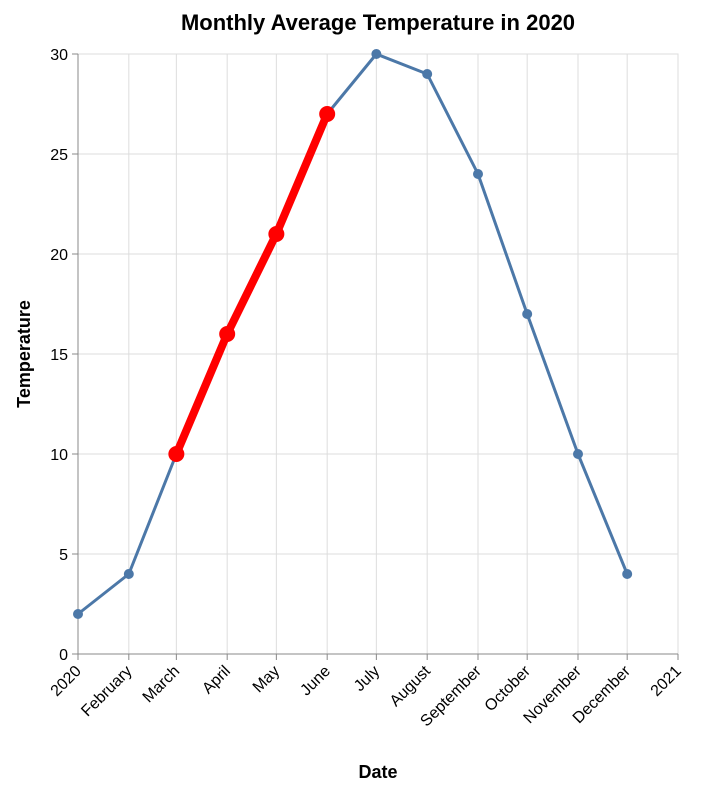  What do you see at coordinates (59, 255) in the screenshot?
I see `y-tick-label: 20` at bounding box center [59, 255].